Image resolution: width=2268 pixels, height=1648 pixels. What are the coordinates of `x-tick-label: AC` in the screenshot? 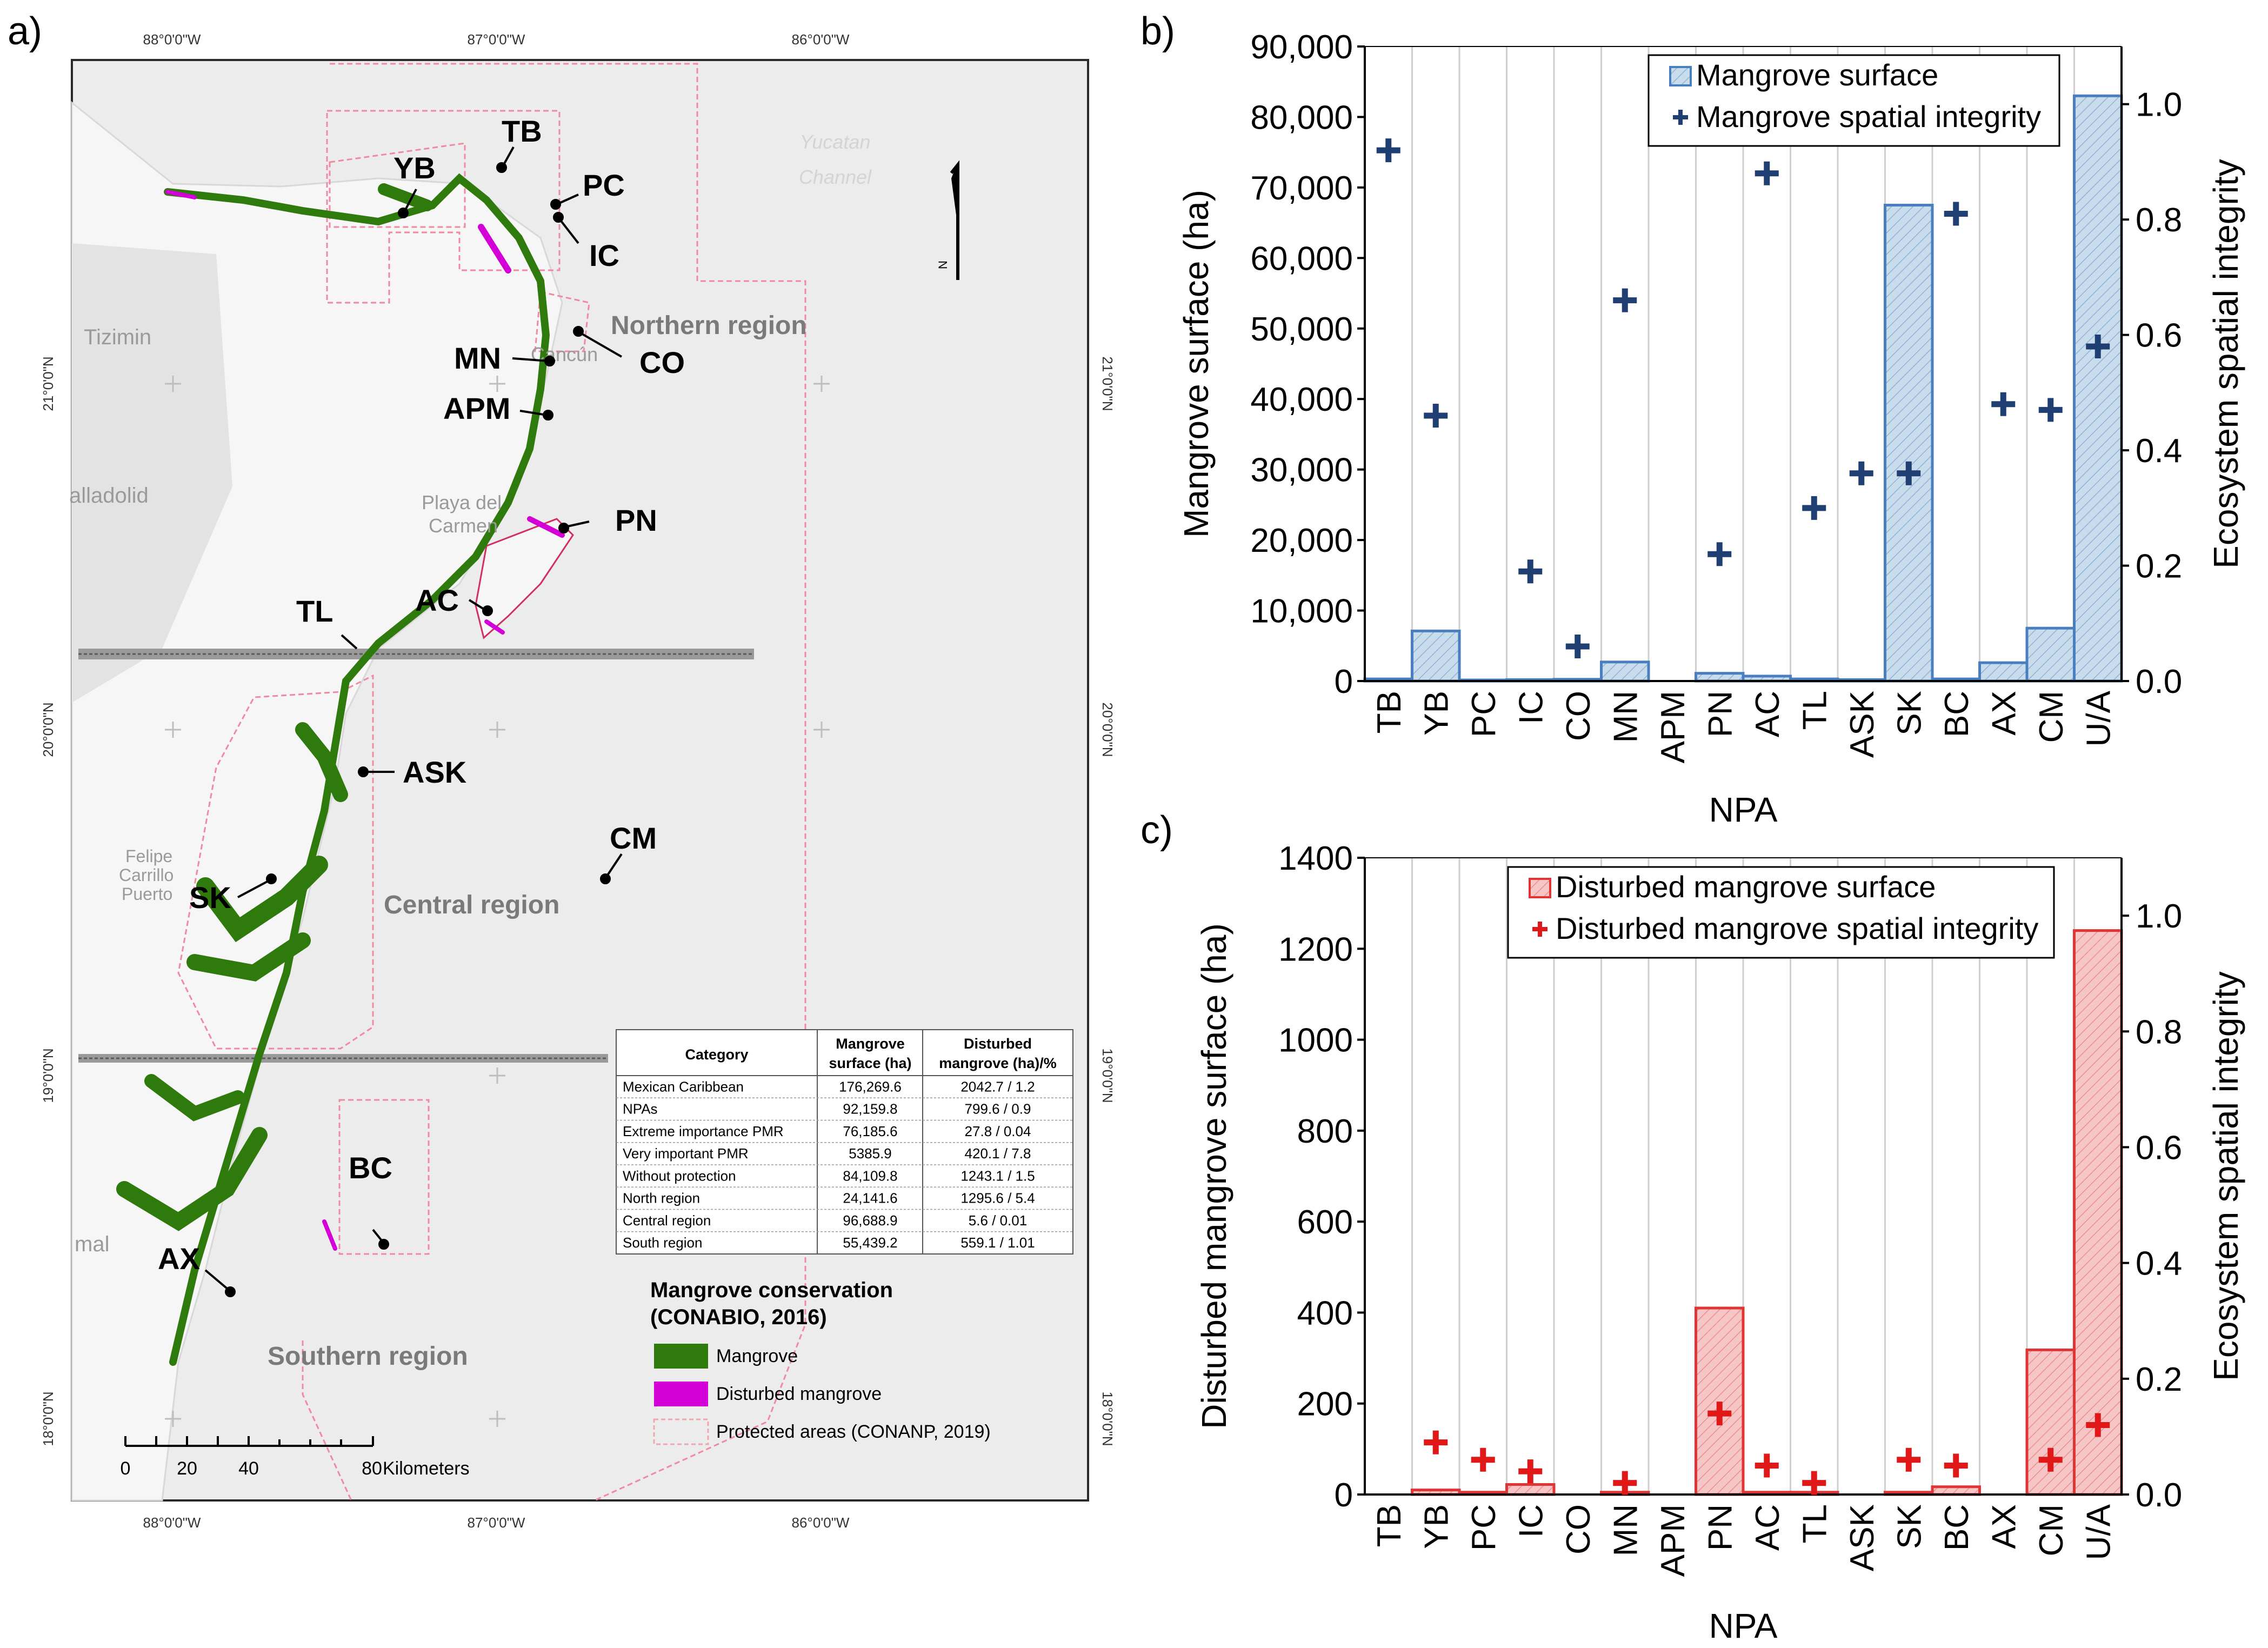 It's located at (1768, 1527).